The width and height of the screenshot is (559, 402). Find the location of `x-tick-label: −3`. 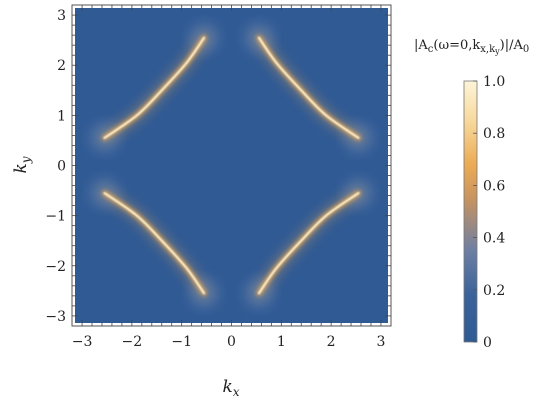

x-tick-label: −3 is located at coordinates (82, 342).